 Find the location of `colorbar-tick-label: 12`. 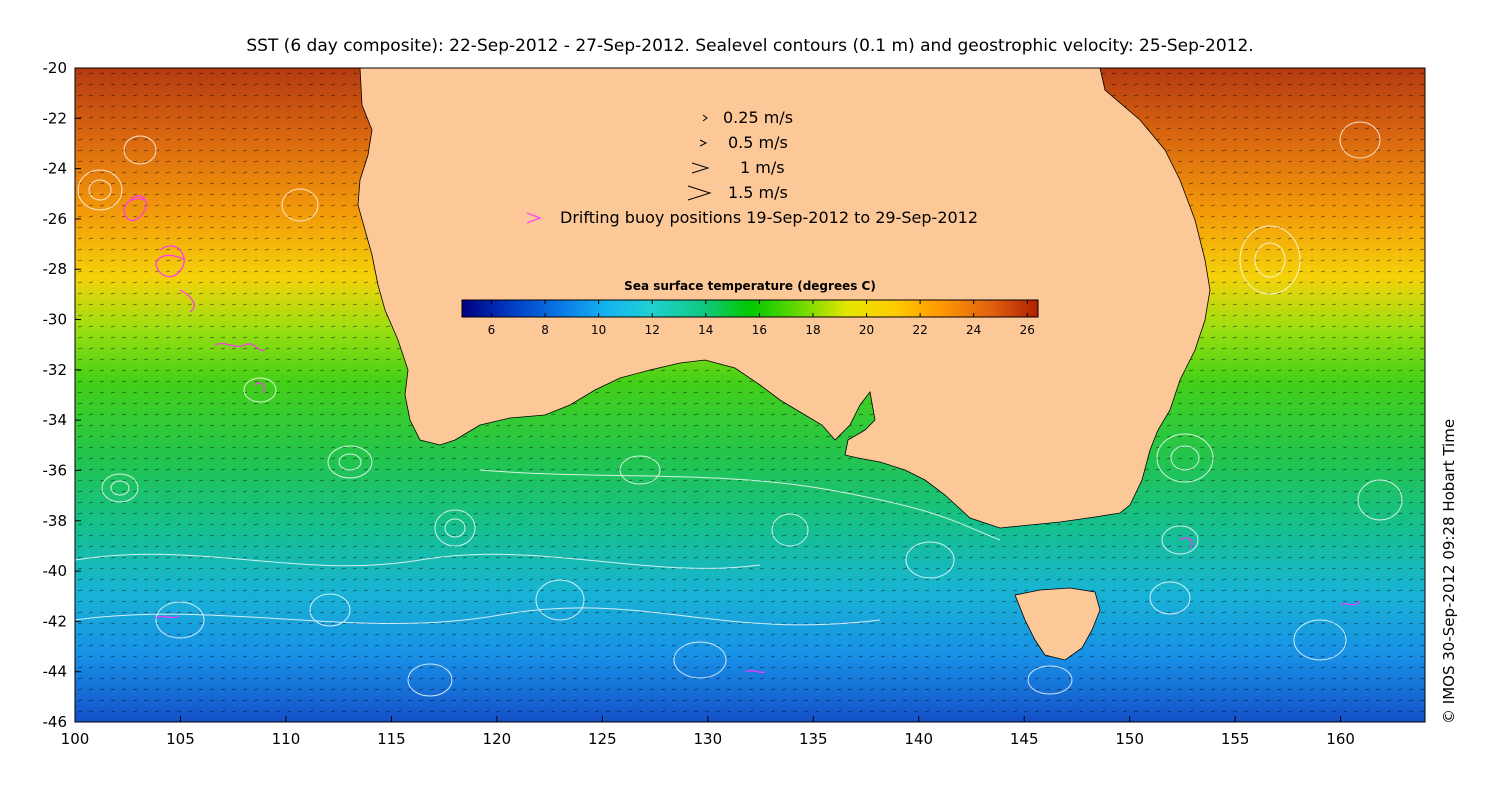

colorbar-tick-label: 12 is located at coordinates (652, 330).